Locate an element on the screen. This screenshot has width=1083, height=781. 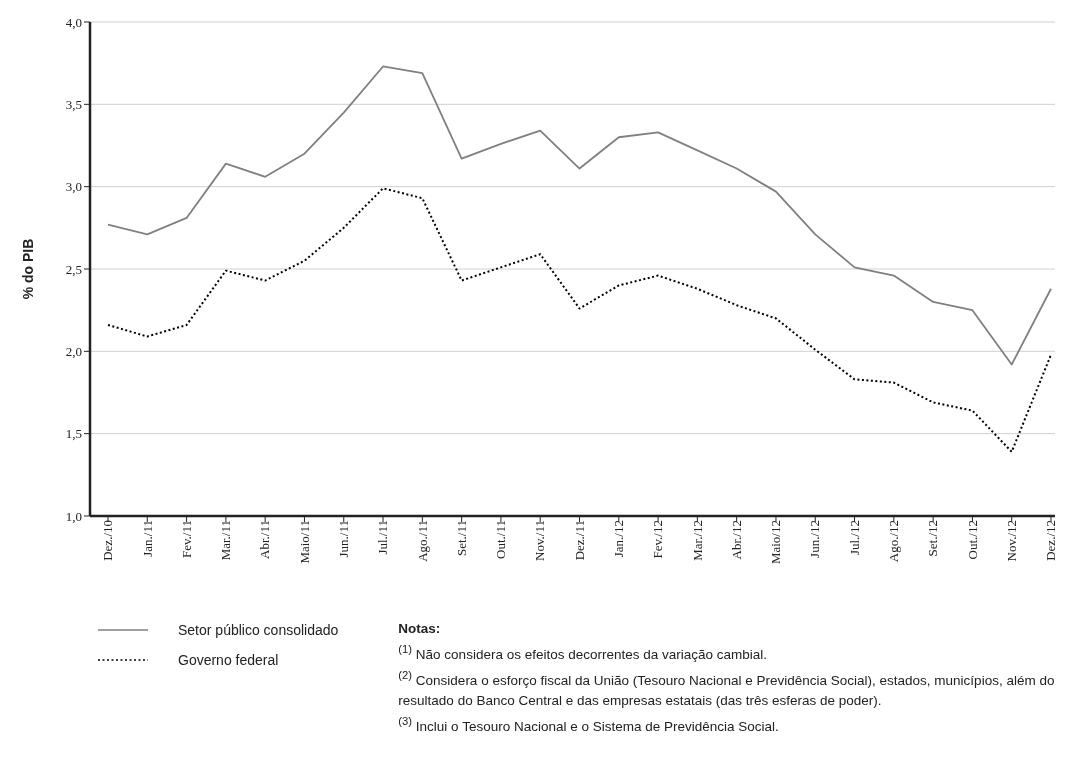
x-tick-label: Mar./12 is located at coordinates (697, 540).